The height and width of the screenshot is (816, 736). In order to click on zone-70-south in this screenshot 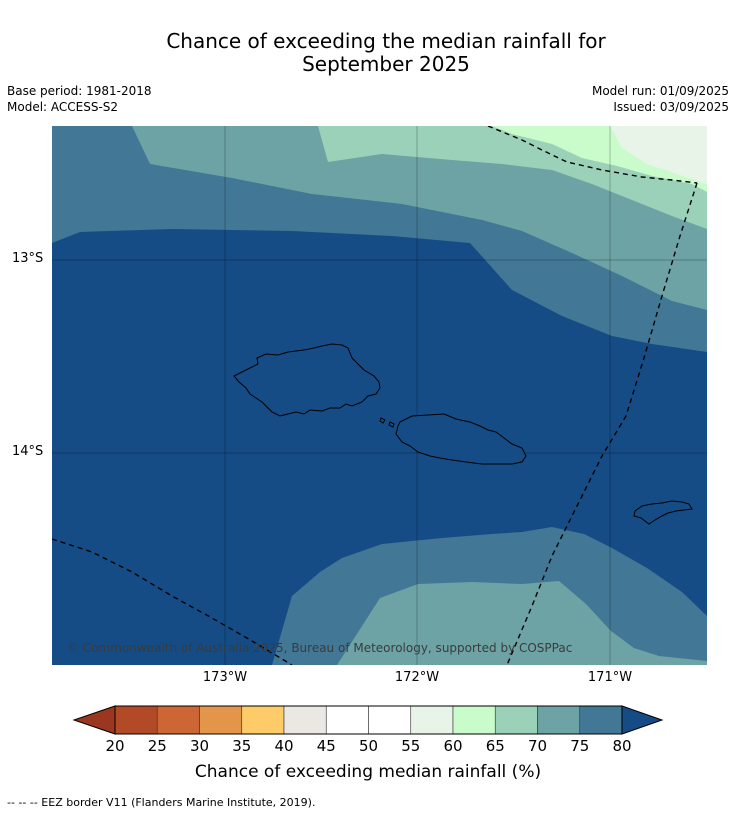, I will do `click(522, 623)`.